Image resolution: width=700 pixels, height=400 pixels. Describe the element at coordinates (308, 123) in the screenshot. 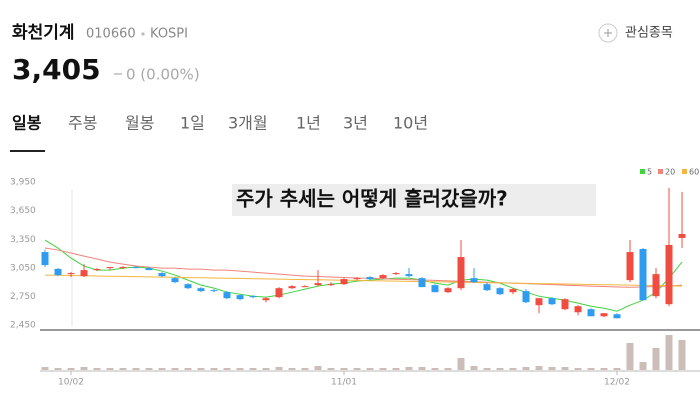

I see `tab: 1년` at that location.